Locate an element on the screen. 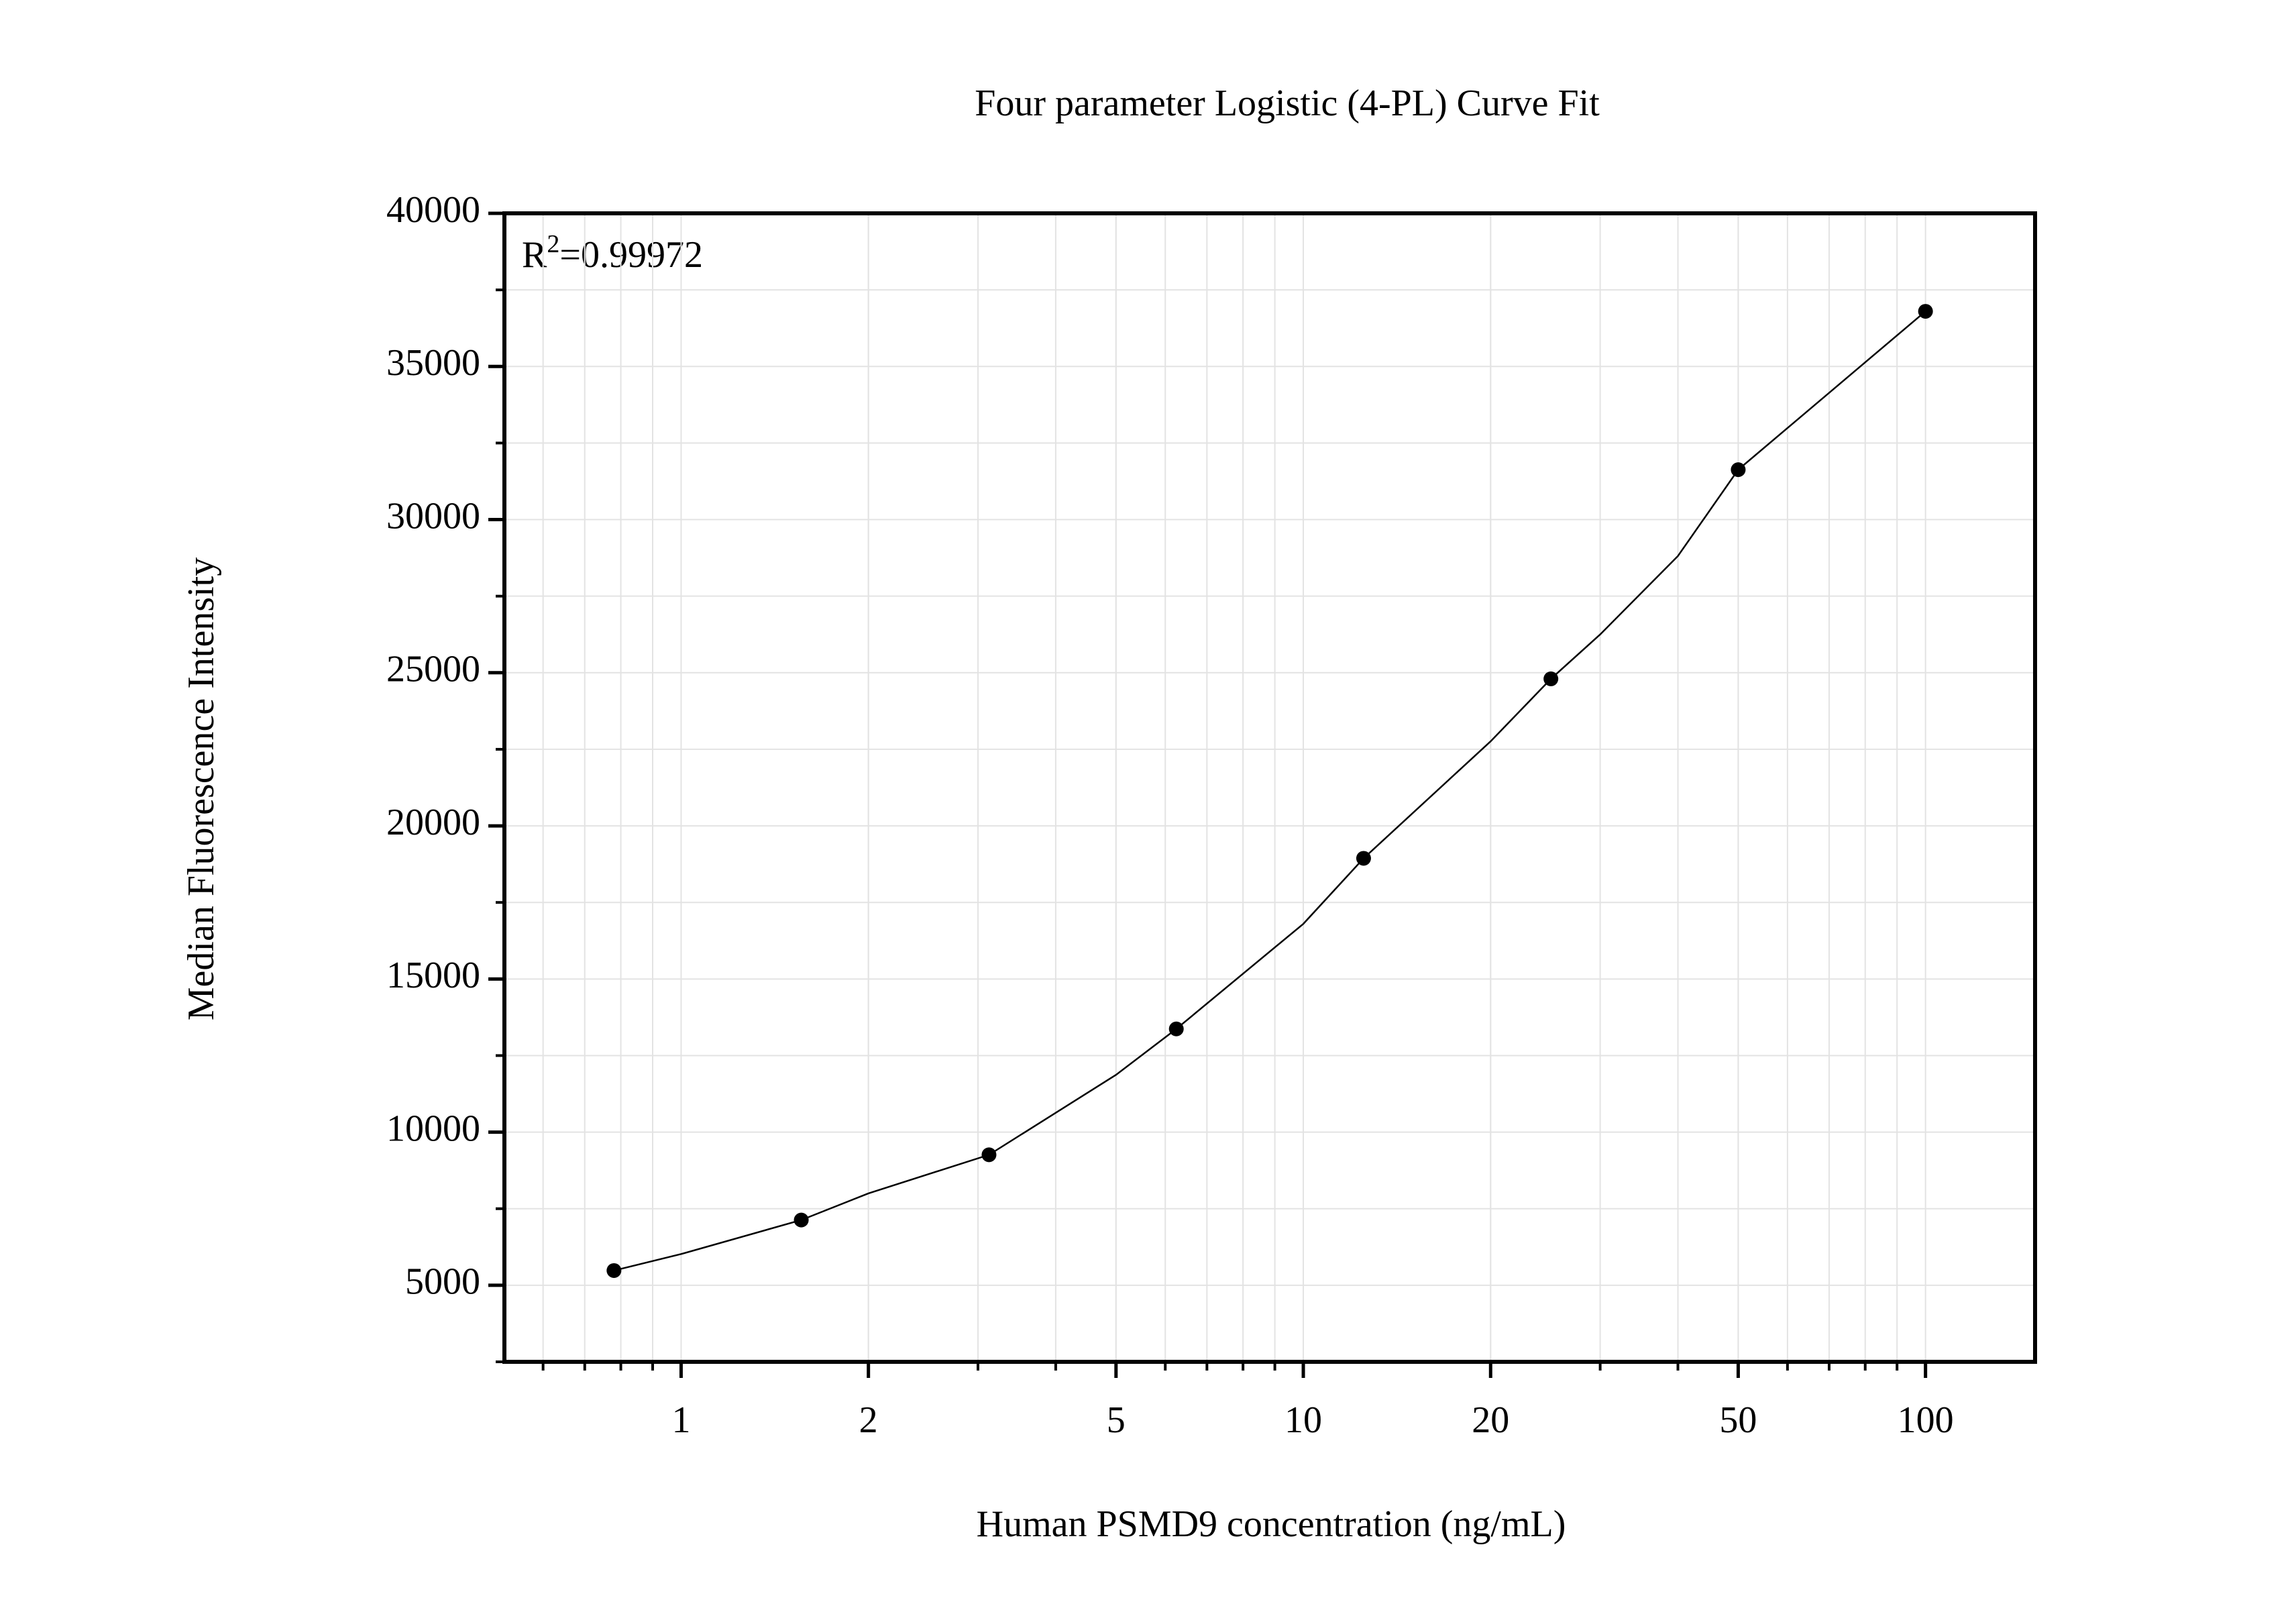 Image resolution: width=2296 pixels, height=1604 pixels. x-tick-label: 1 is located at coordinates (680, 1420).